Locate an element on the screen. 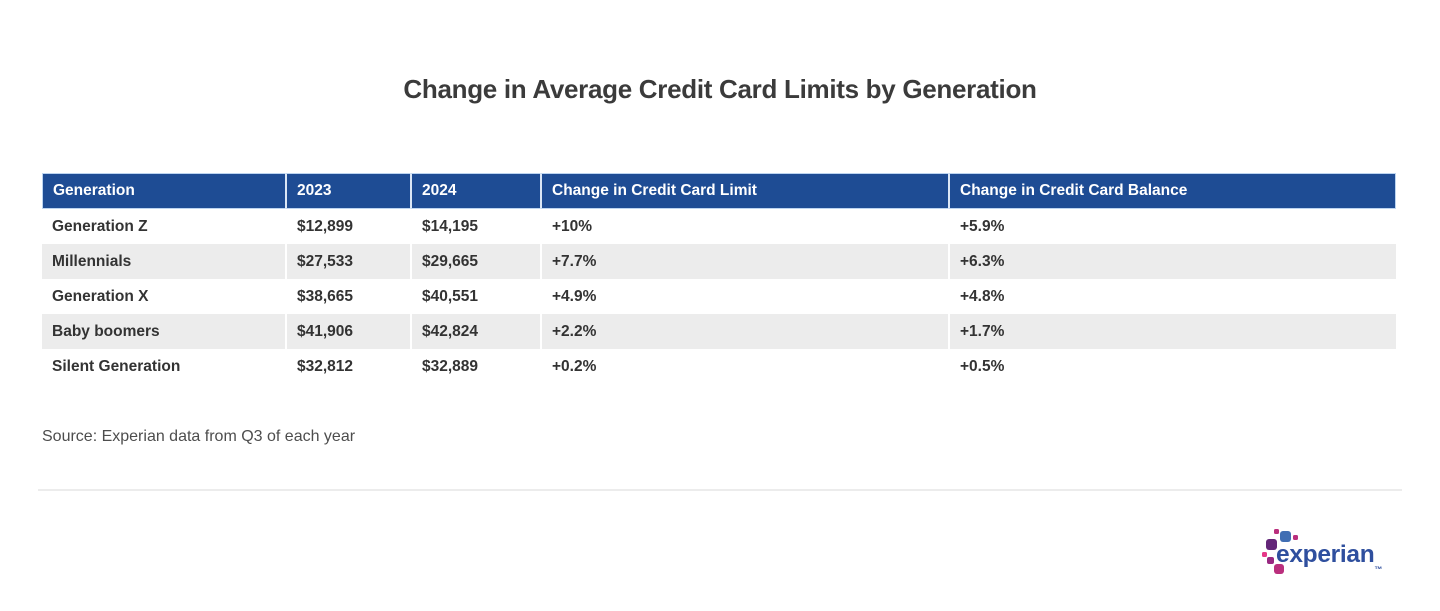 This screenshot has height=611, width=1440. table-cell: +4.9% is located at coordinates (744, 296).